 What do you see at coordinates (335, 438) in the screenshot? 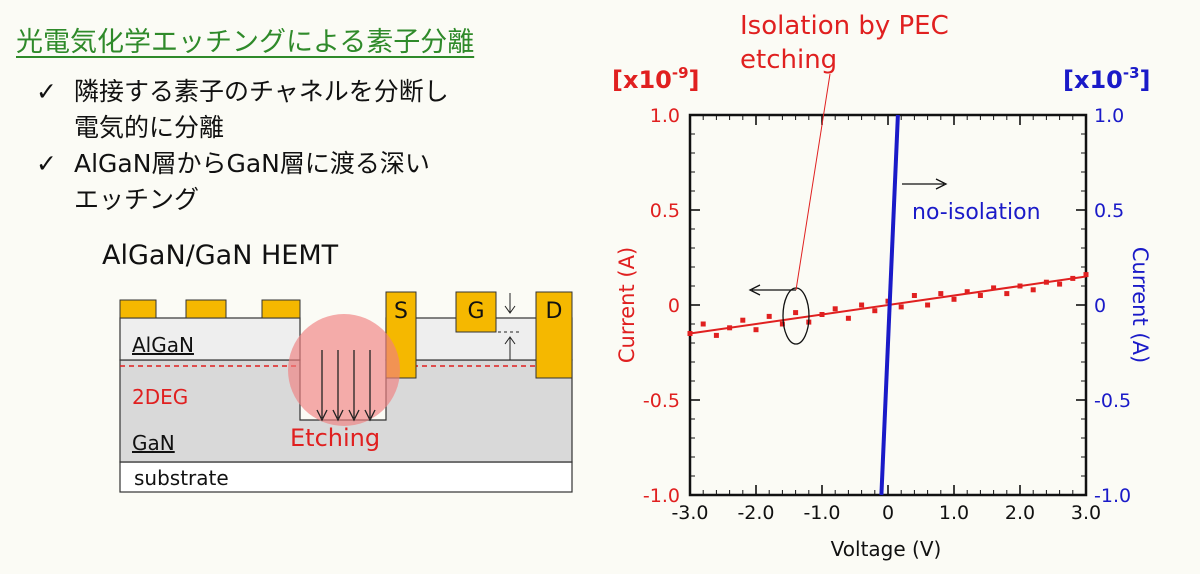
I see `etching-label: Etching` at bounding box center [335, 438].